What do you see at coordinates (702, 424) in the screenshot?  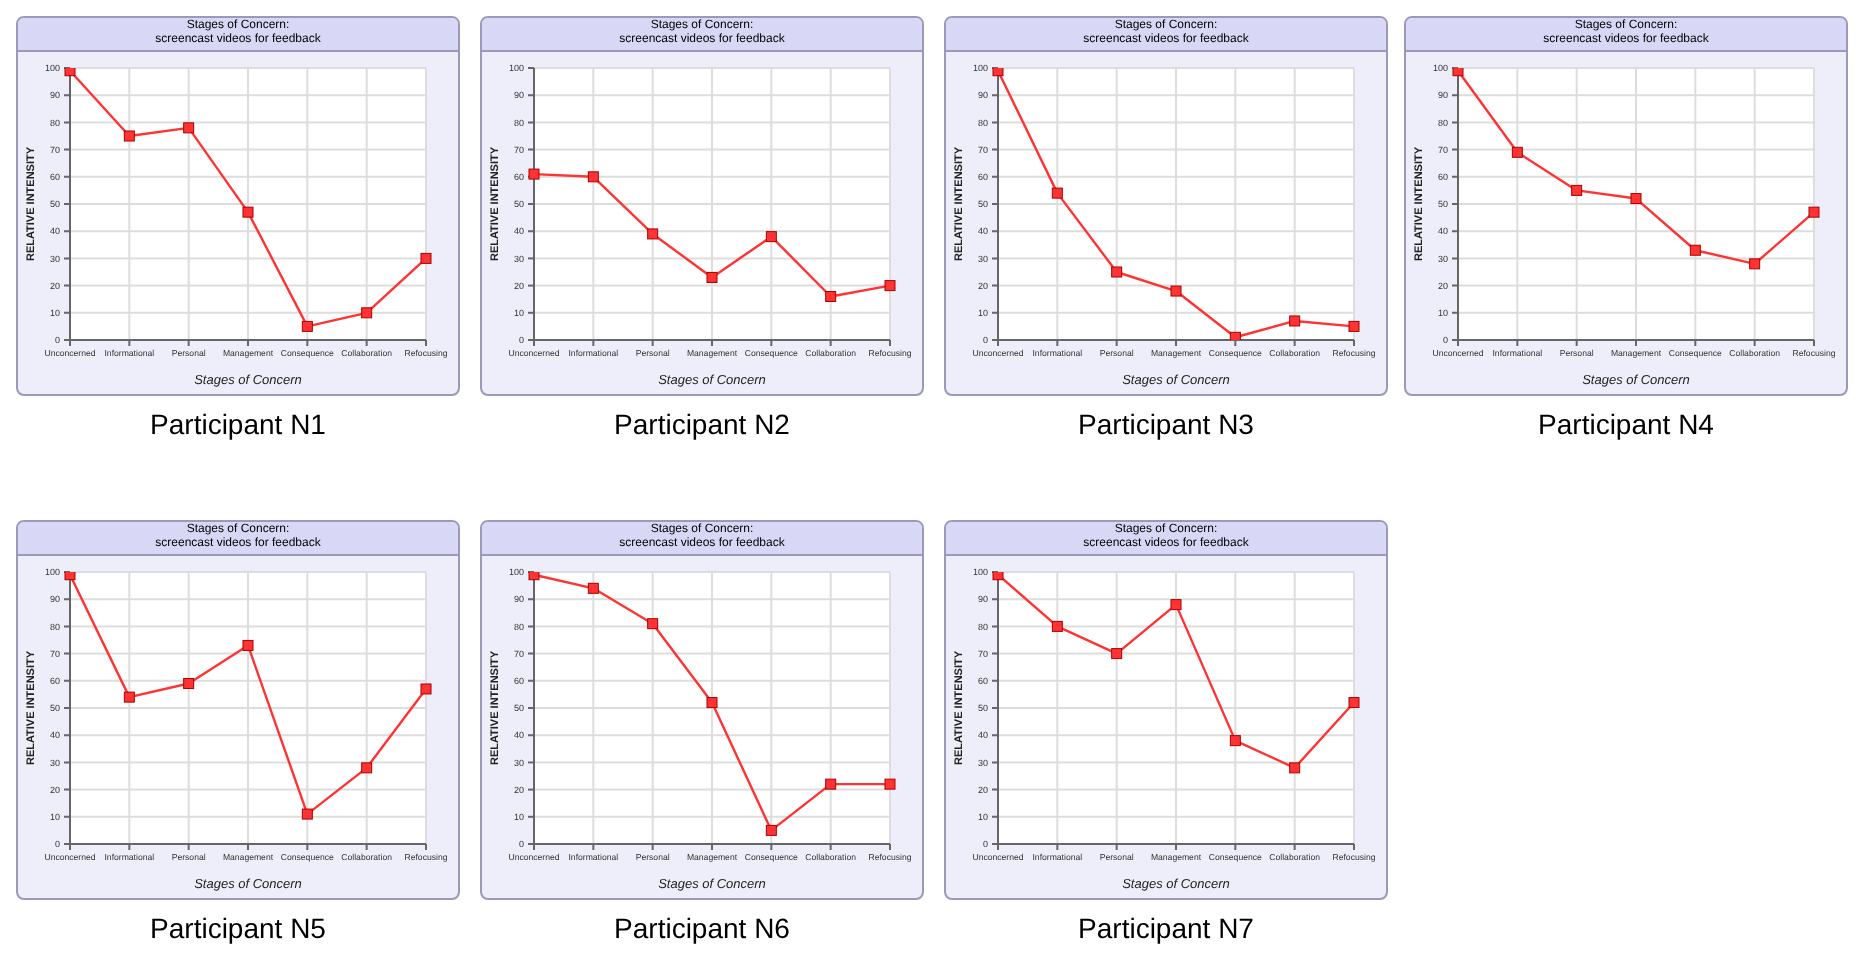 I see `text: Participant N2` at bounding box center [702, 424].